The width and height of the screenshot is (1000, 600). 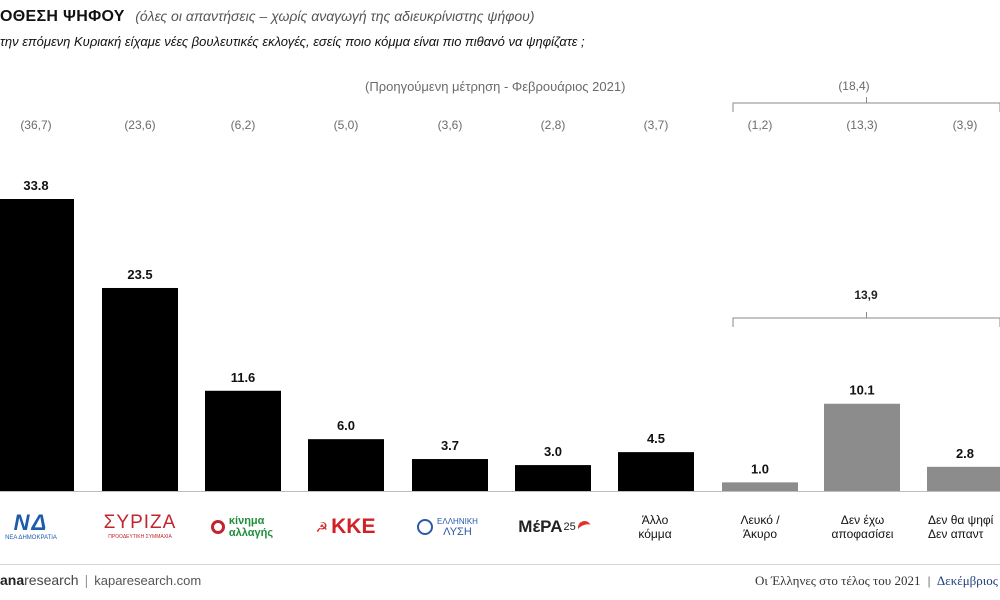 I want to click on value-label-1: 33.8, so click(x=35, y=185).